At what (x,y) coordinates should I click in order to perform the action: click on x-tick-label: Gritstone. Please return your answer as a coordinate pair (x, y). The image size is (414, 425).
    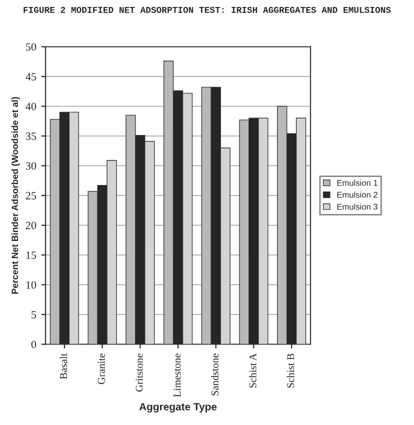
    Looking at the image, I should click on (139, 373).